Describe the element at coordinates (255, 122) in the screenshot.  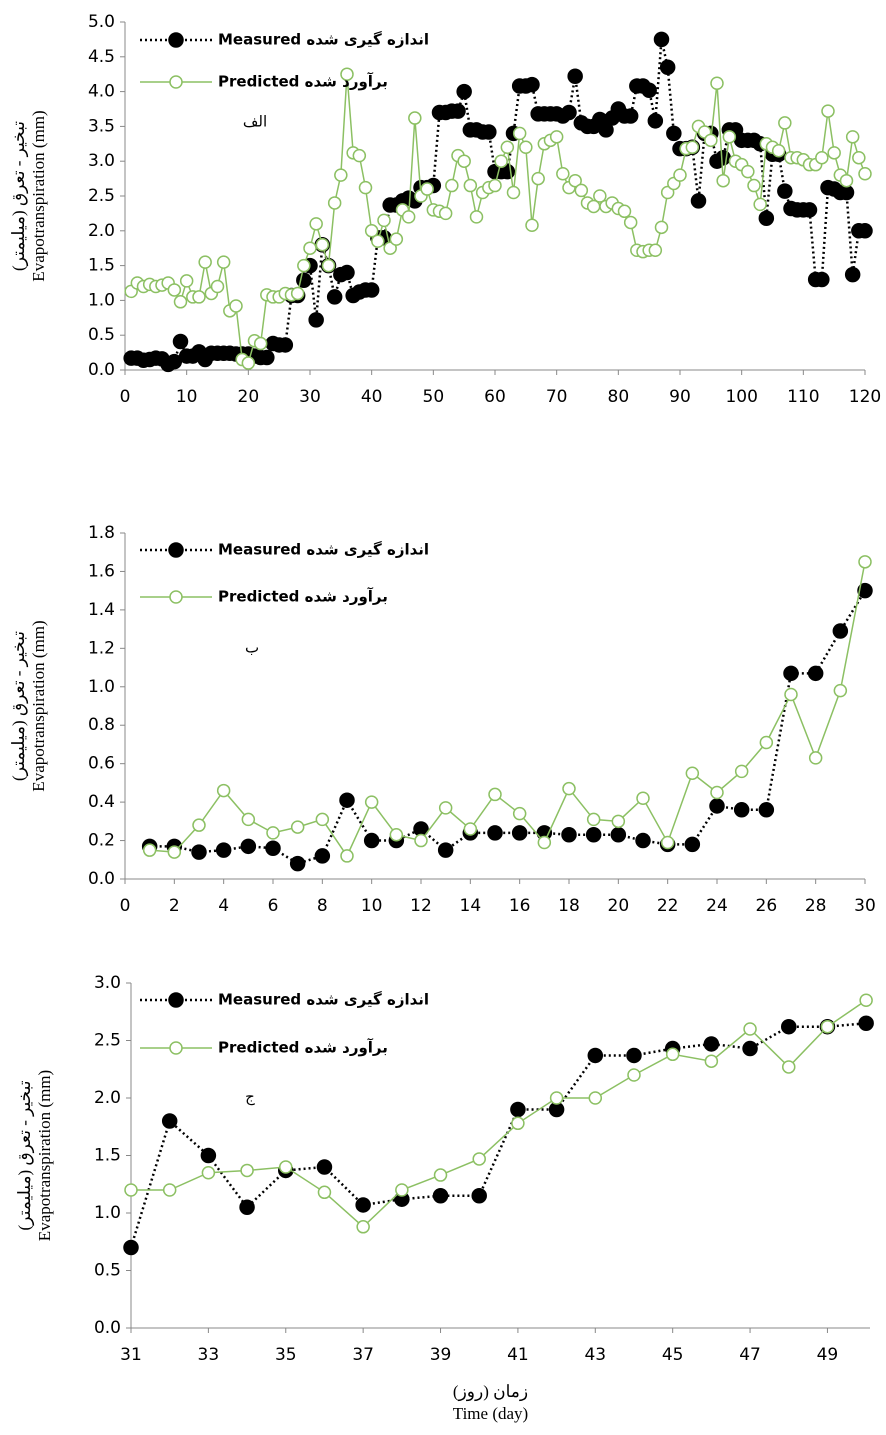
I see `annotation: الف` at that location.